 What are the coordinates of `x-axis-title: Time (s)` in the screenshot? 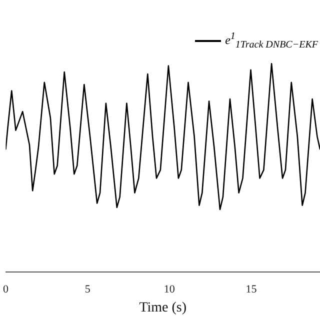 It's located at (163, 308).